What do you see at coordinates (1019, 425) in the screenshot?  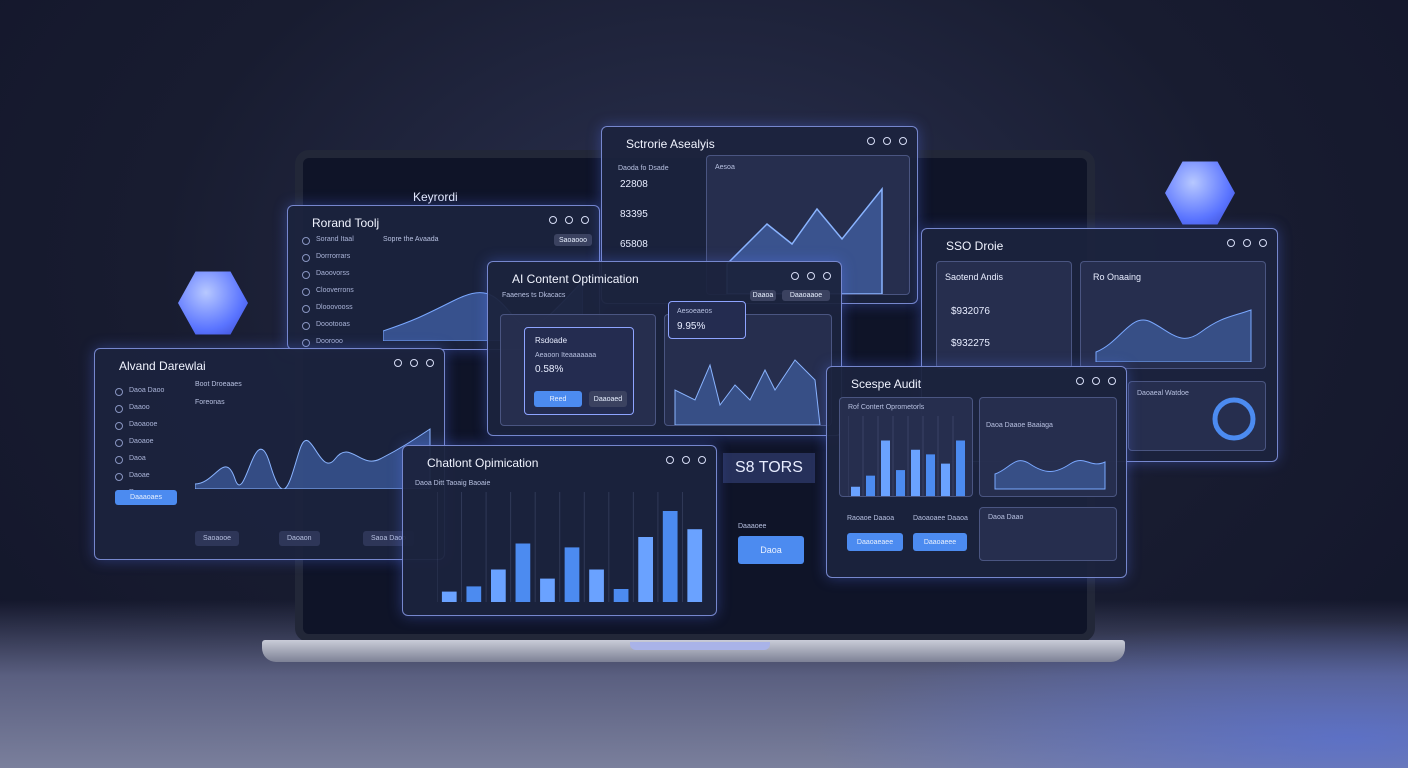 I see `label: Daoa Daaoe Baaiaga` at bounding box center [1019, 425].